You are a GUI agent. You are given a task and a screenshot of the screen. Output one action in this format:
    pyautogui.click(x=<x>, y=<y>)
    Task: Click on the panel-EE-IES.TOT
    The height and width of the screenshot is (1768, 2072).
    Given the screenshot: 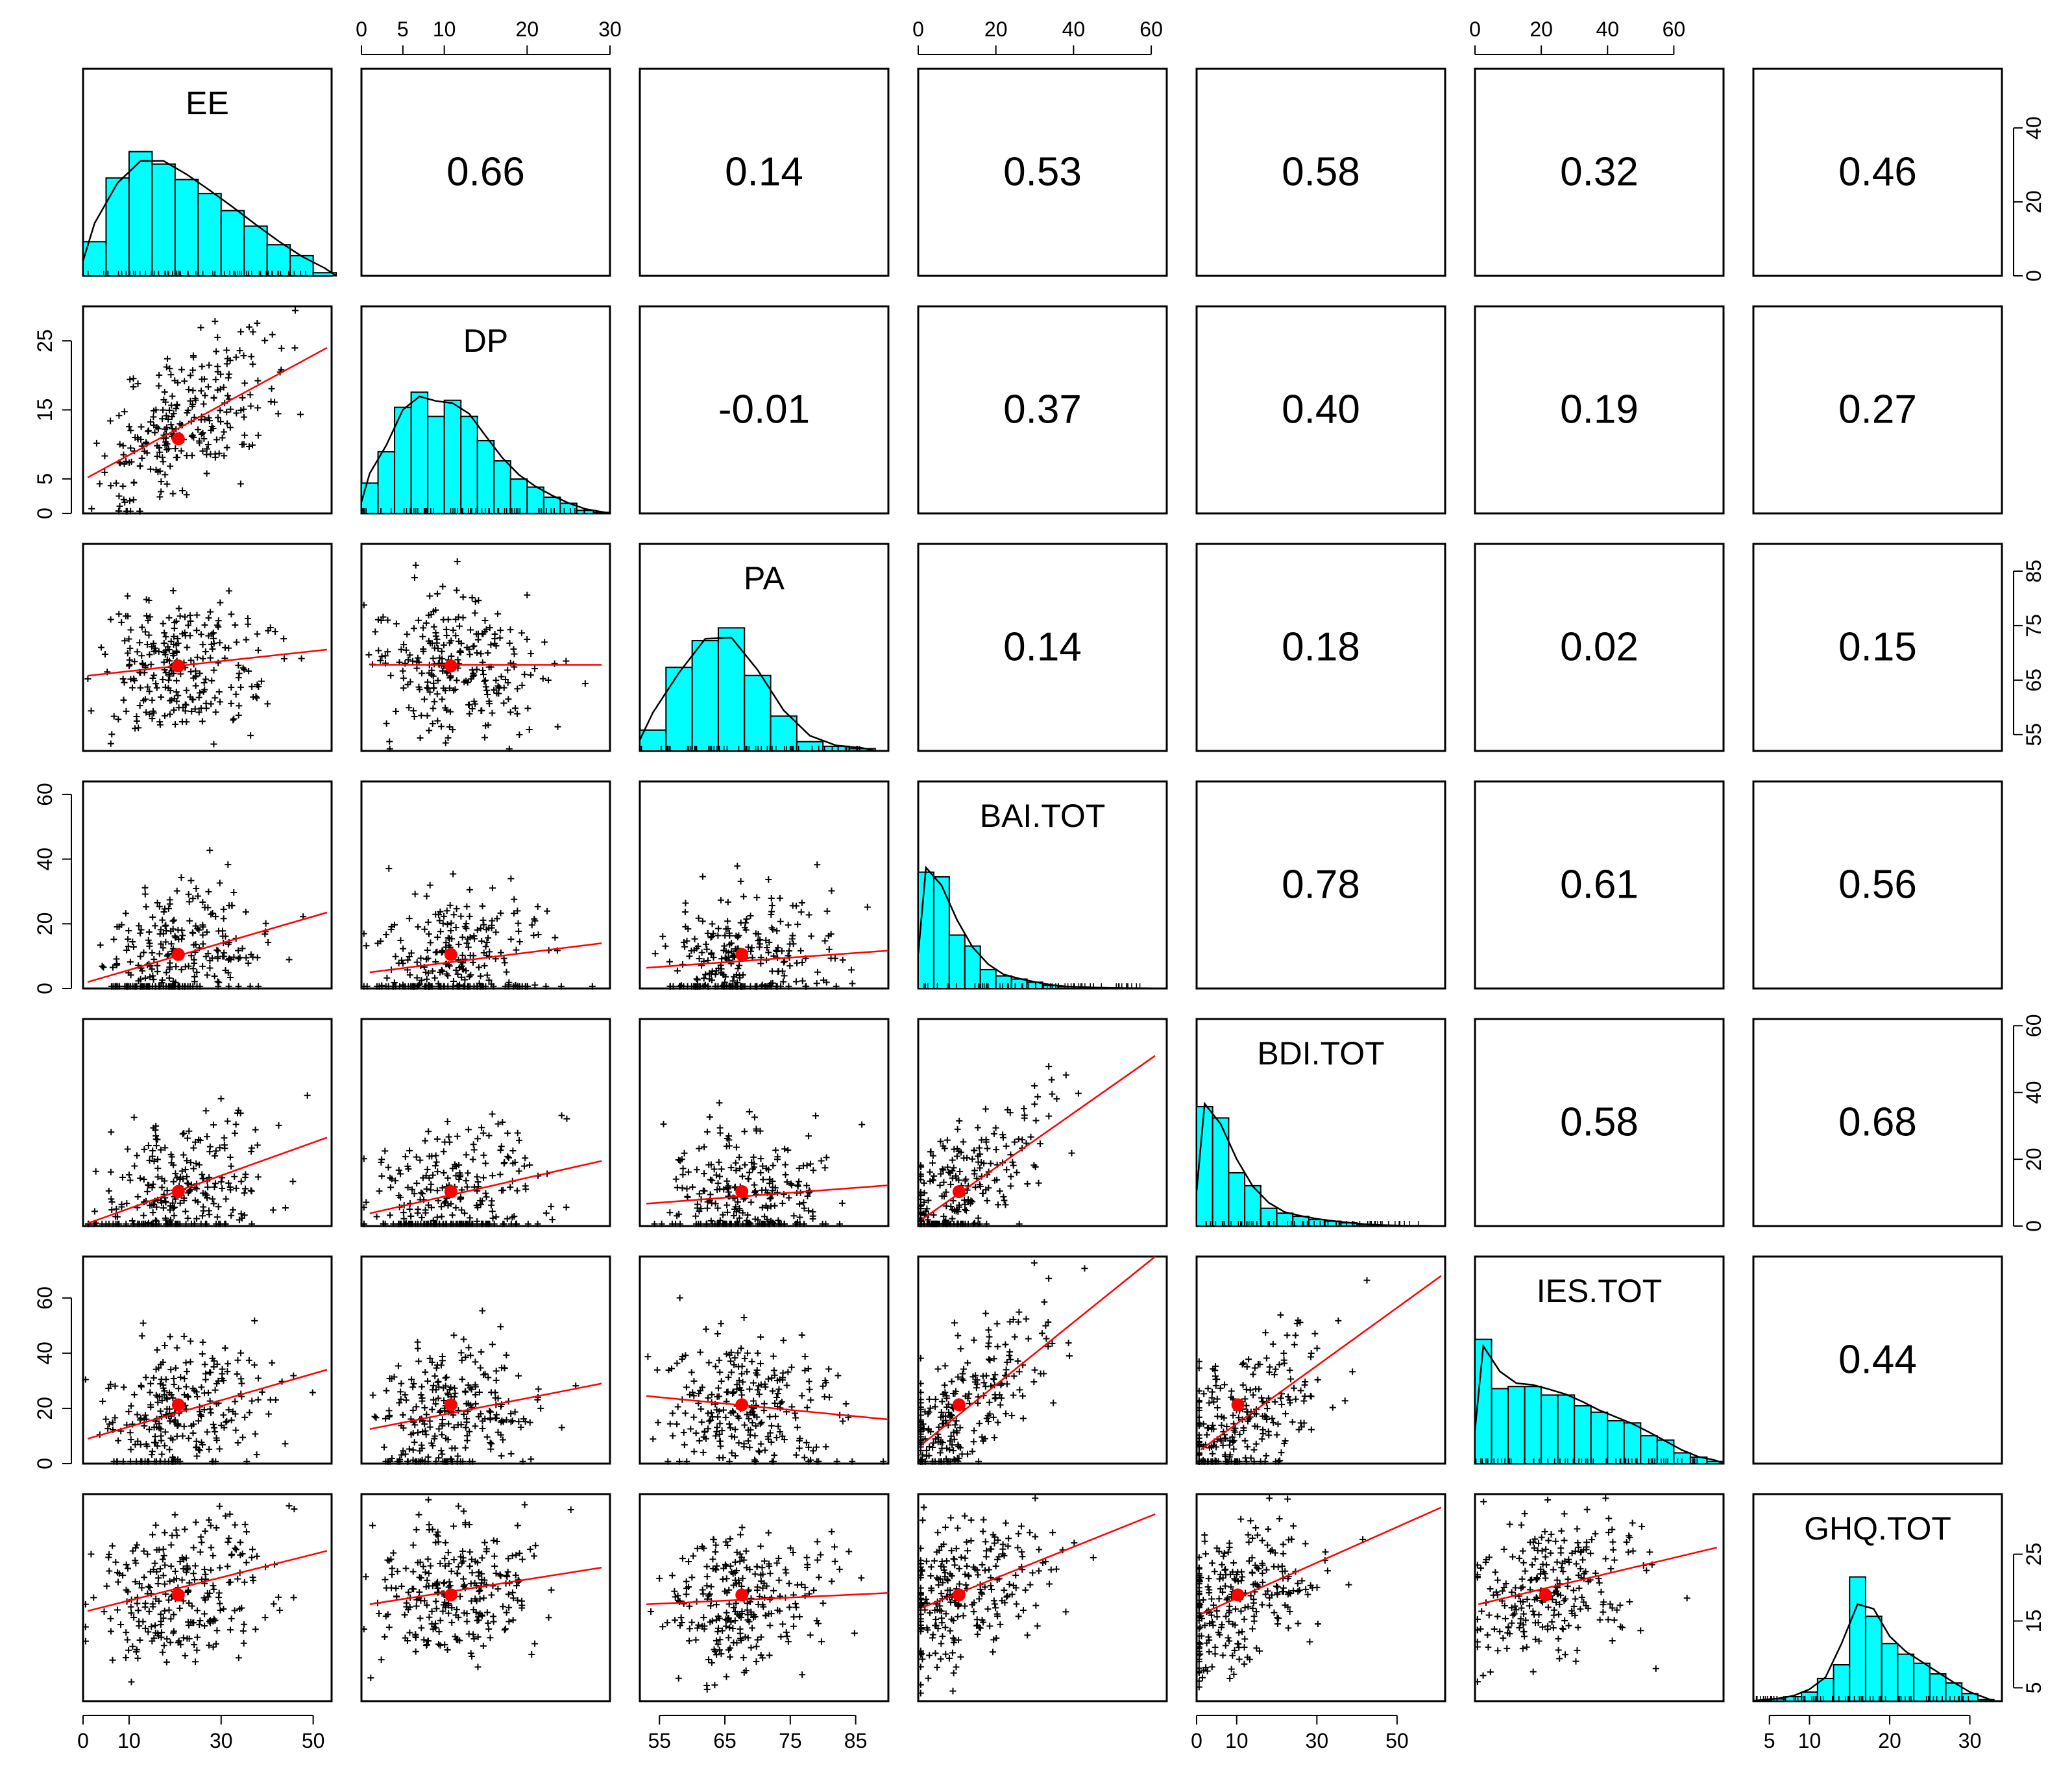 What is the action you would take?
    pyautogui.click(x=1599, y=173)
    